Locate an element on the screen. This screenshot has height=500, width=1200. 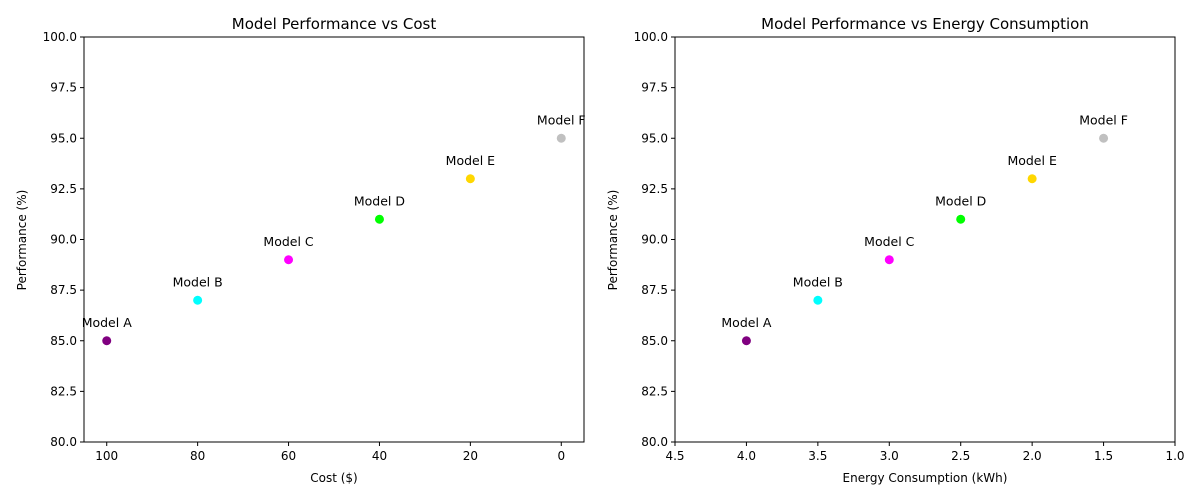
x-tick-label: 60 is located at coordinates (288, 456).